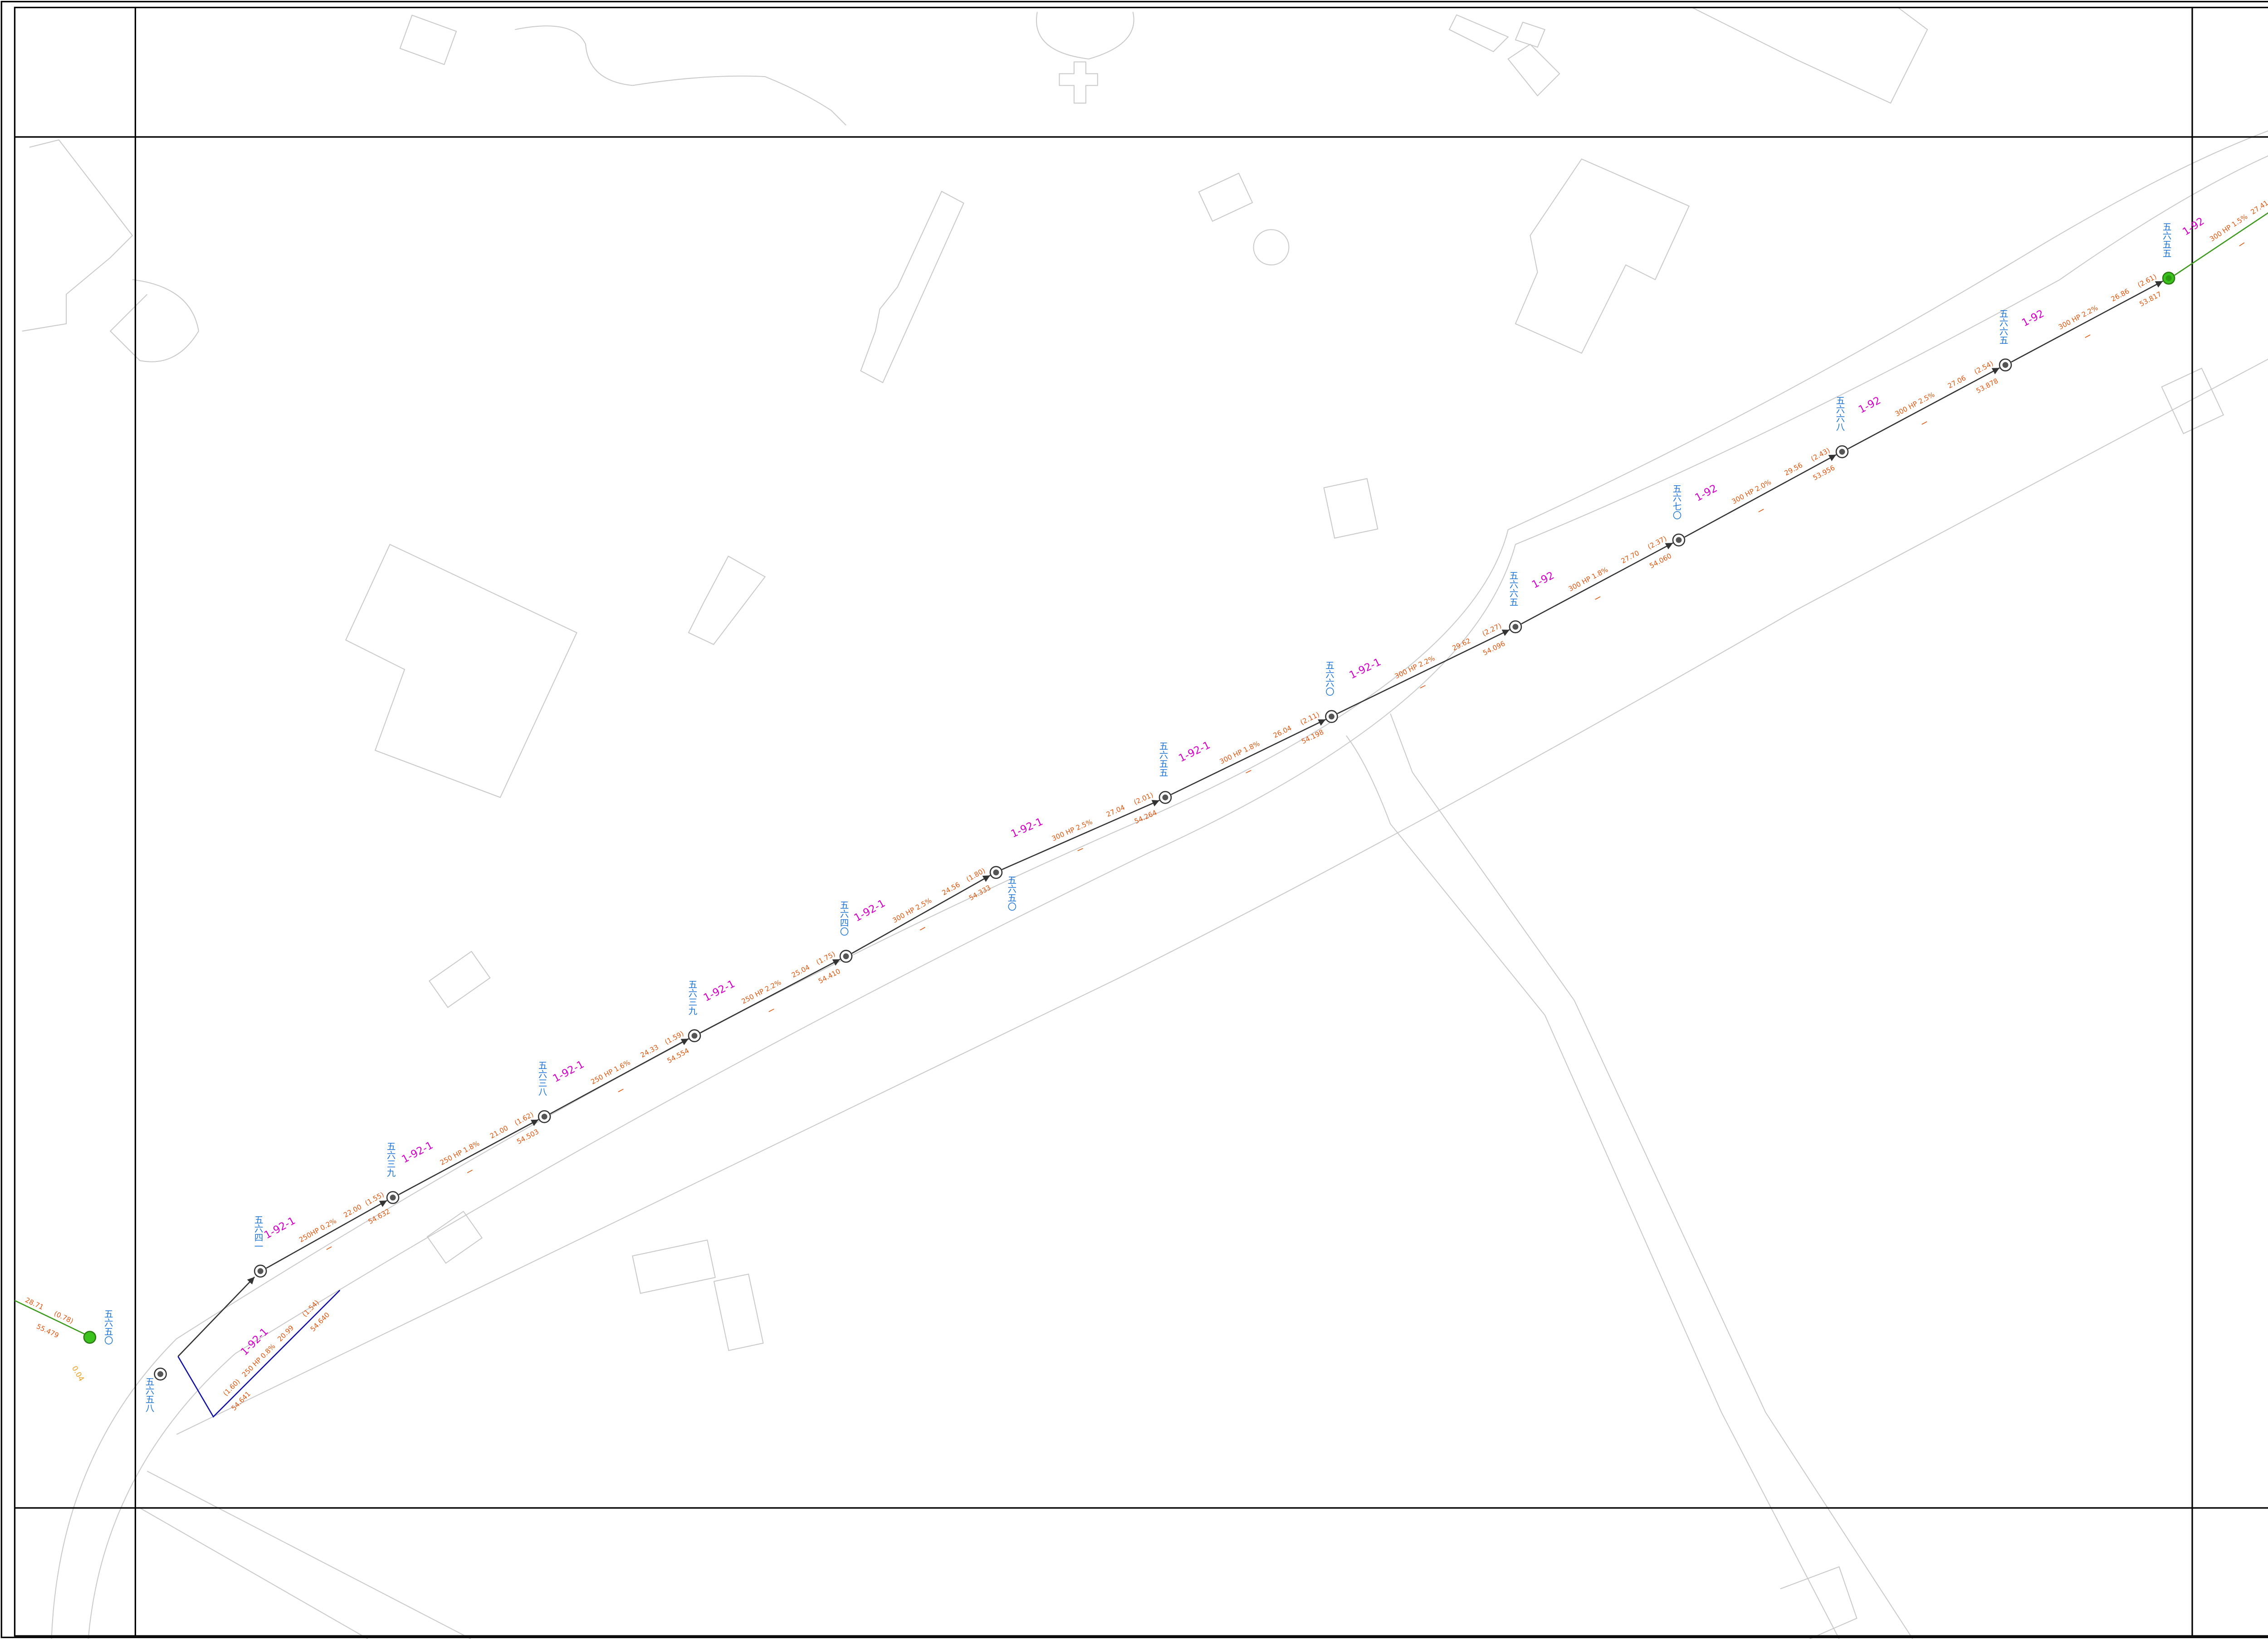  What do you see at coordinates (90, 1337) in the screenshot?
I see `manhole` at bounding box center [90, 1337].